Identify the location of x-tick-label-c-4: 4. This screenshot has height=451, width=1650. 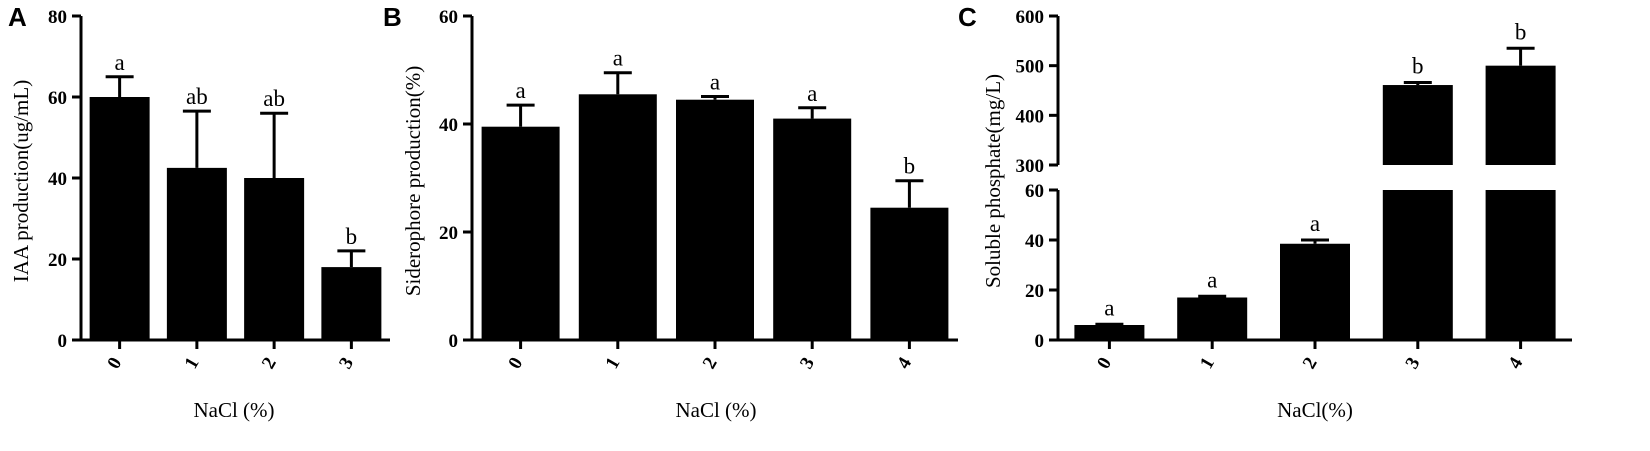
(1515, 362).